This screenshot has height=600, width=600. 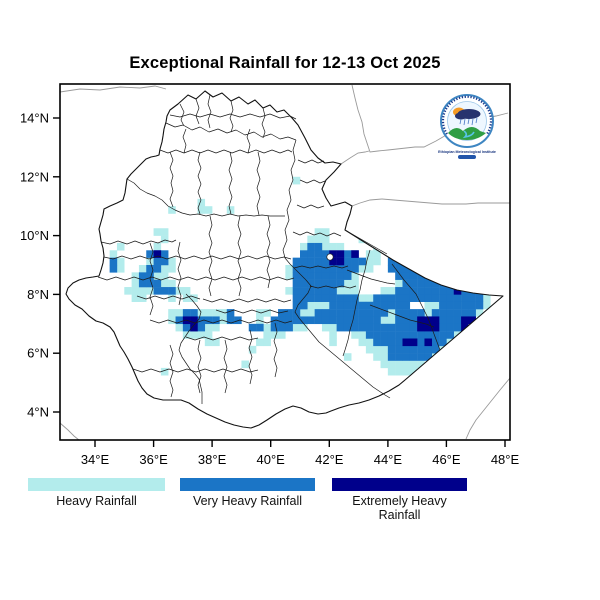 I want to click on lon-tick-label: 34°E, so click(x=95, y=459).